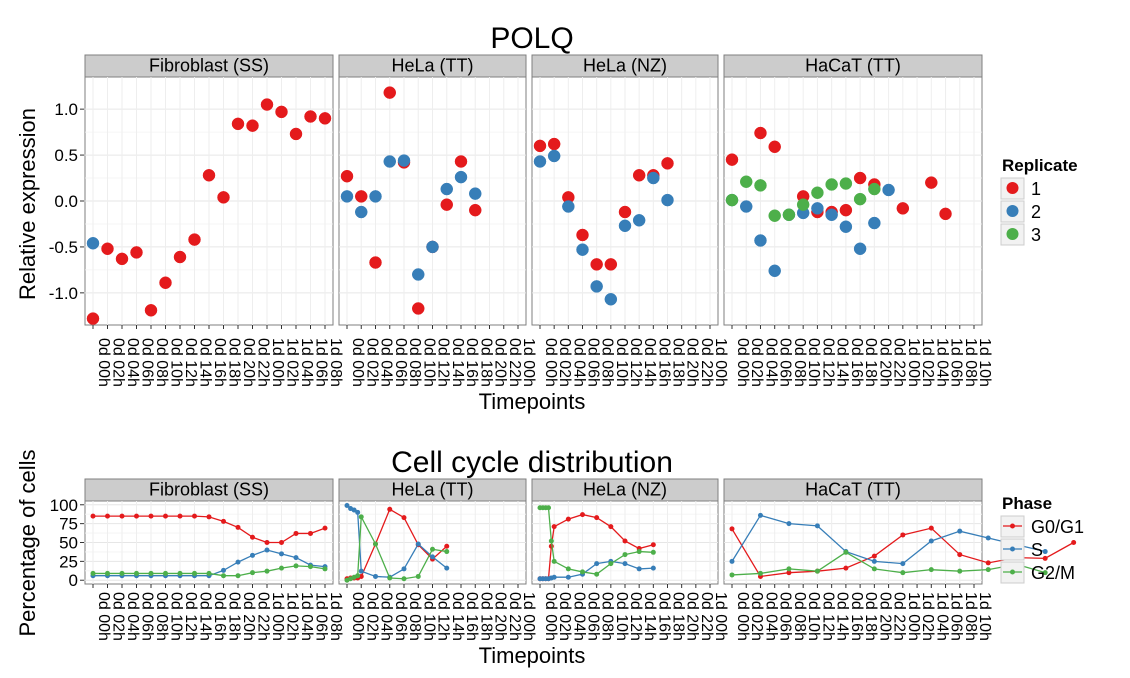 This screenshot has width=1130, height=678. What do you see at coordinates (1042, 549) in the screenshot?
I see `legend-phase: G0/G1 S G2/M` at bounding box center [1042, 549].